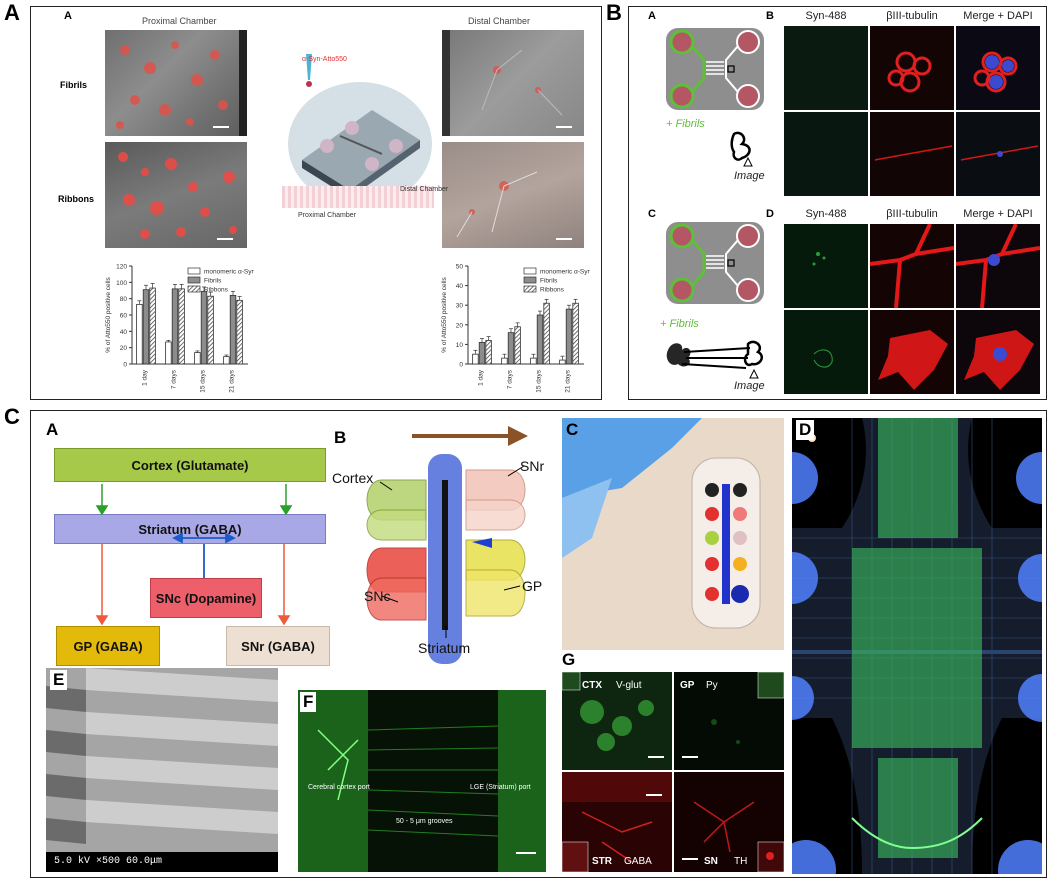 Image resolution: width=1052 pixels, height=882 pixels. I want to click on y-tick-label: 40, so click(460, 286).